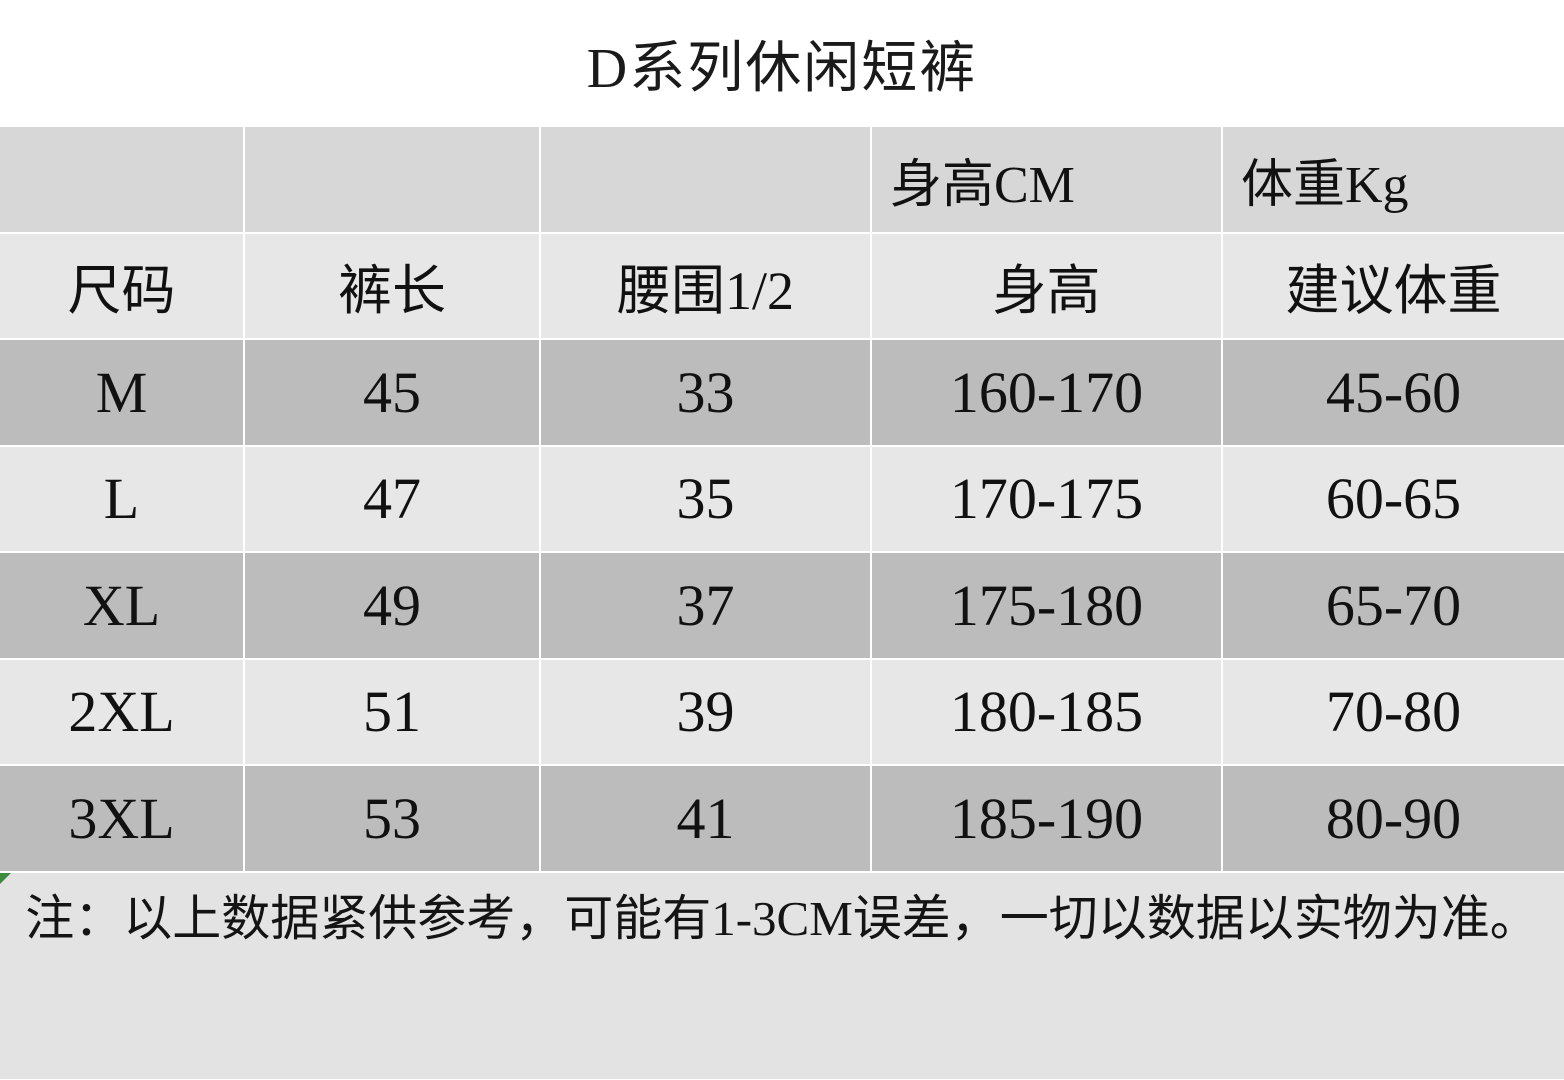 The width and height of the screenshot is (1564, 1080). What do you see at coordinates (121, 498) in the screenshot?
I see `cell-size: L` at bounding box center [121, 498].